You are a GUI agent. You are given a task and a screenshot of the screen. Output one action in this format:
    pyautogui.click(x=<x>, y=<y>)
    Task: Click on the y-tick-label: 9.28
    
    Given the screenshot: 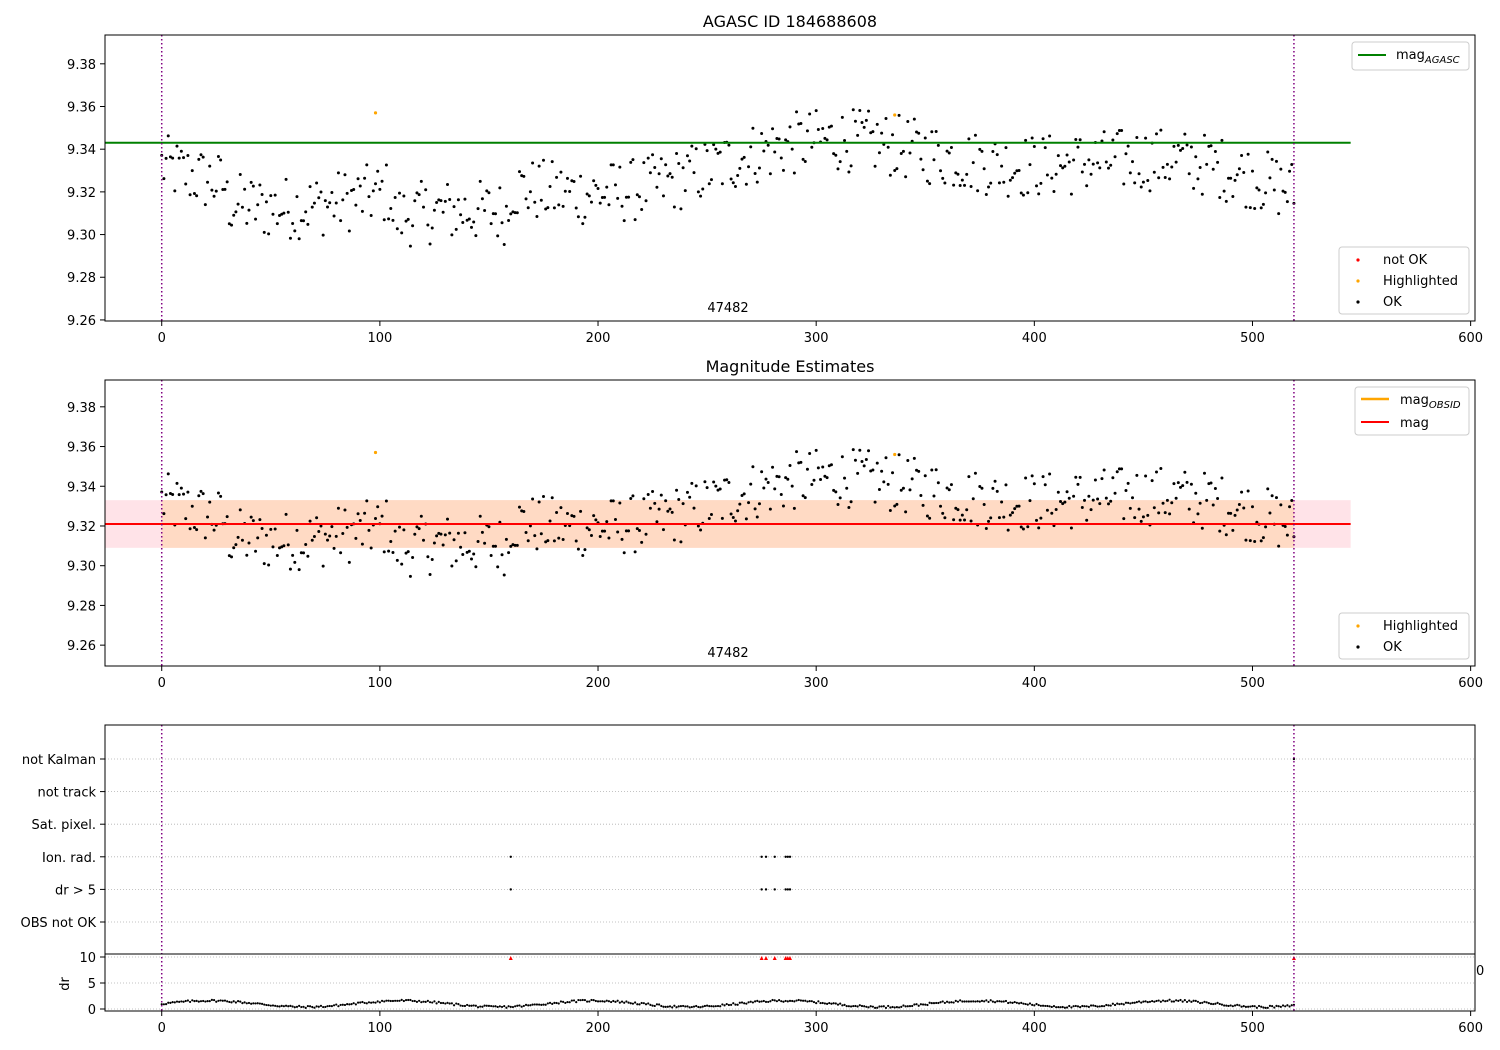 What is the action you would take?
    pyautogui.click(x=81, y=278)
    